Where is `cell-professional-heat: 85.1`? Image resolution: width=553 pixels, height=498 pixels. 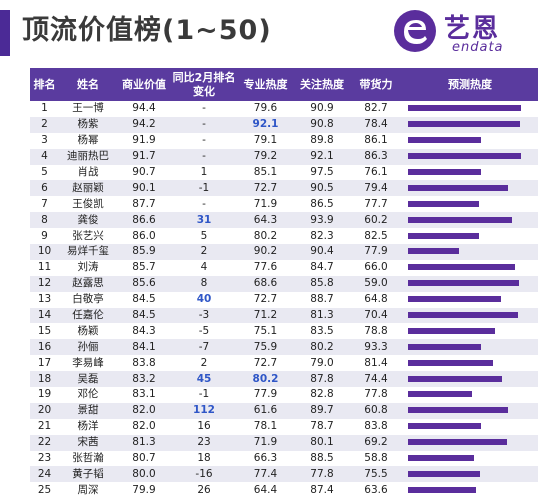 cell-professional-heat: 85.1 is located at coordinates (265, 172).